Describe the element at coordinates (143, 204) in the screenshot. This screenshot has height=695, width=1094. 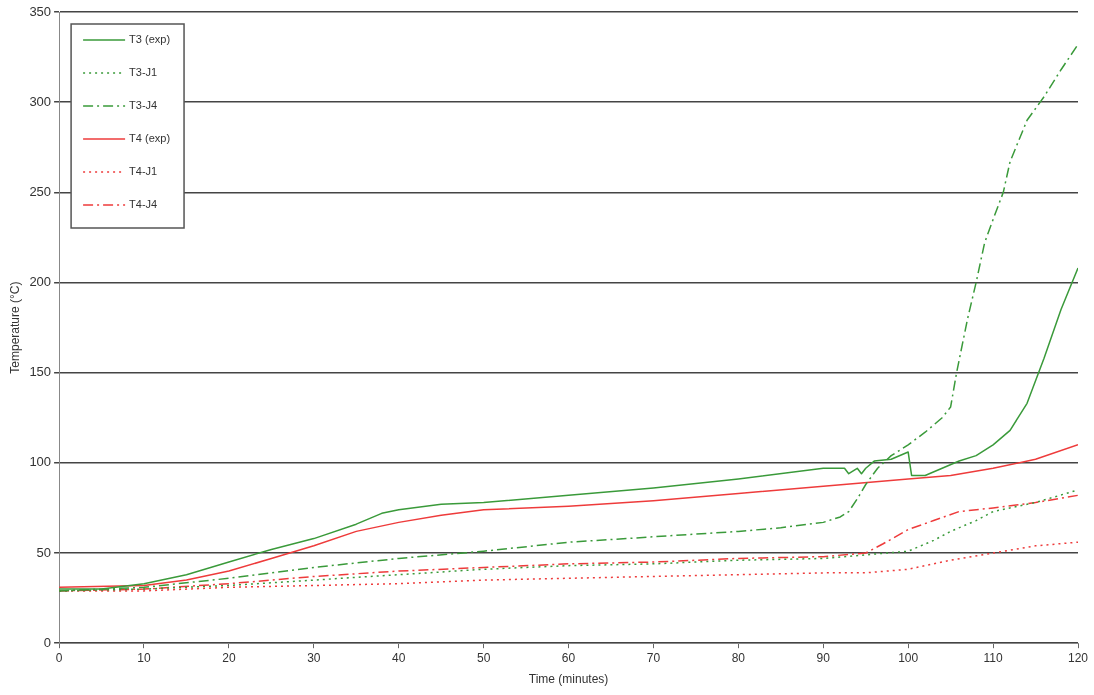
I see `legend-label: T4-J4` at that location.